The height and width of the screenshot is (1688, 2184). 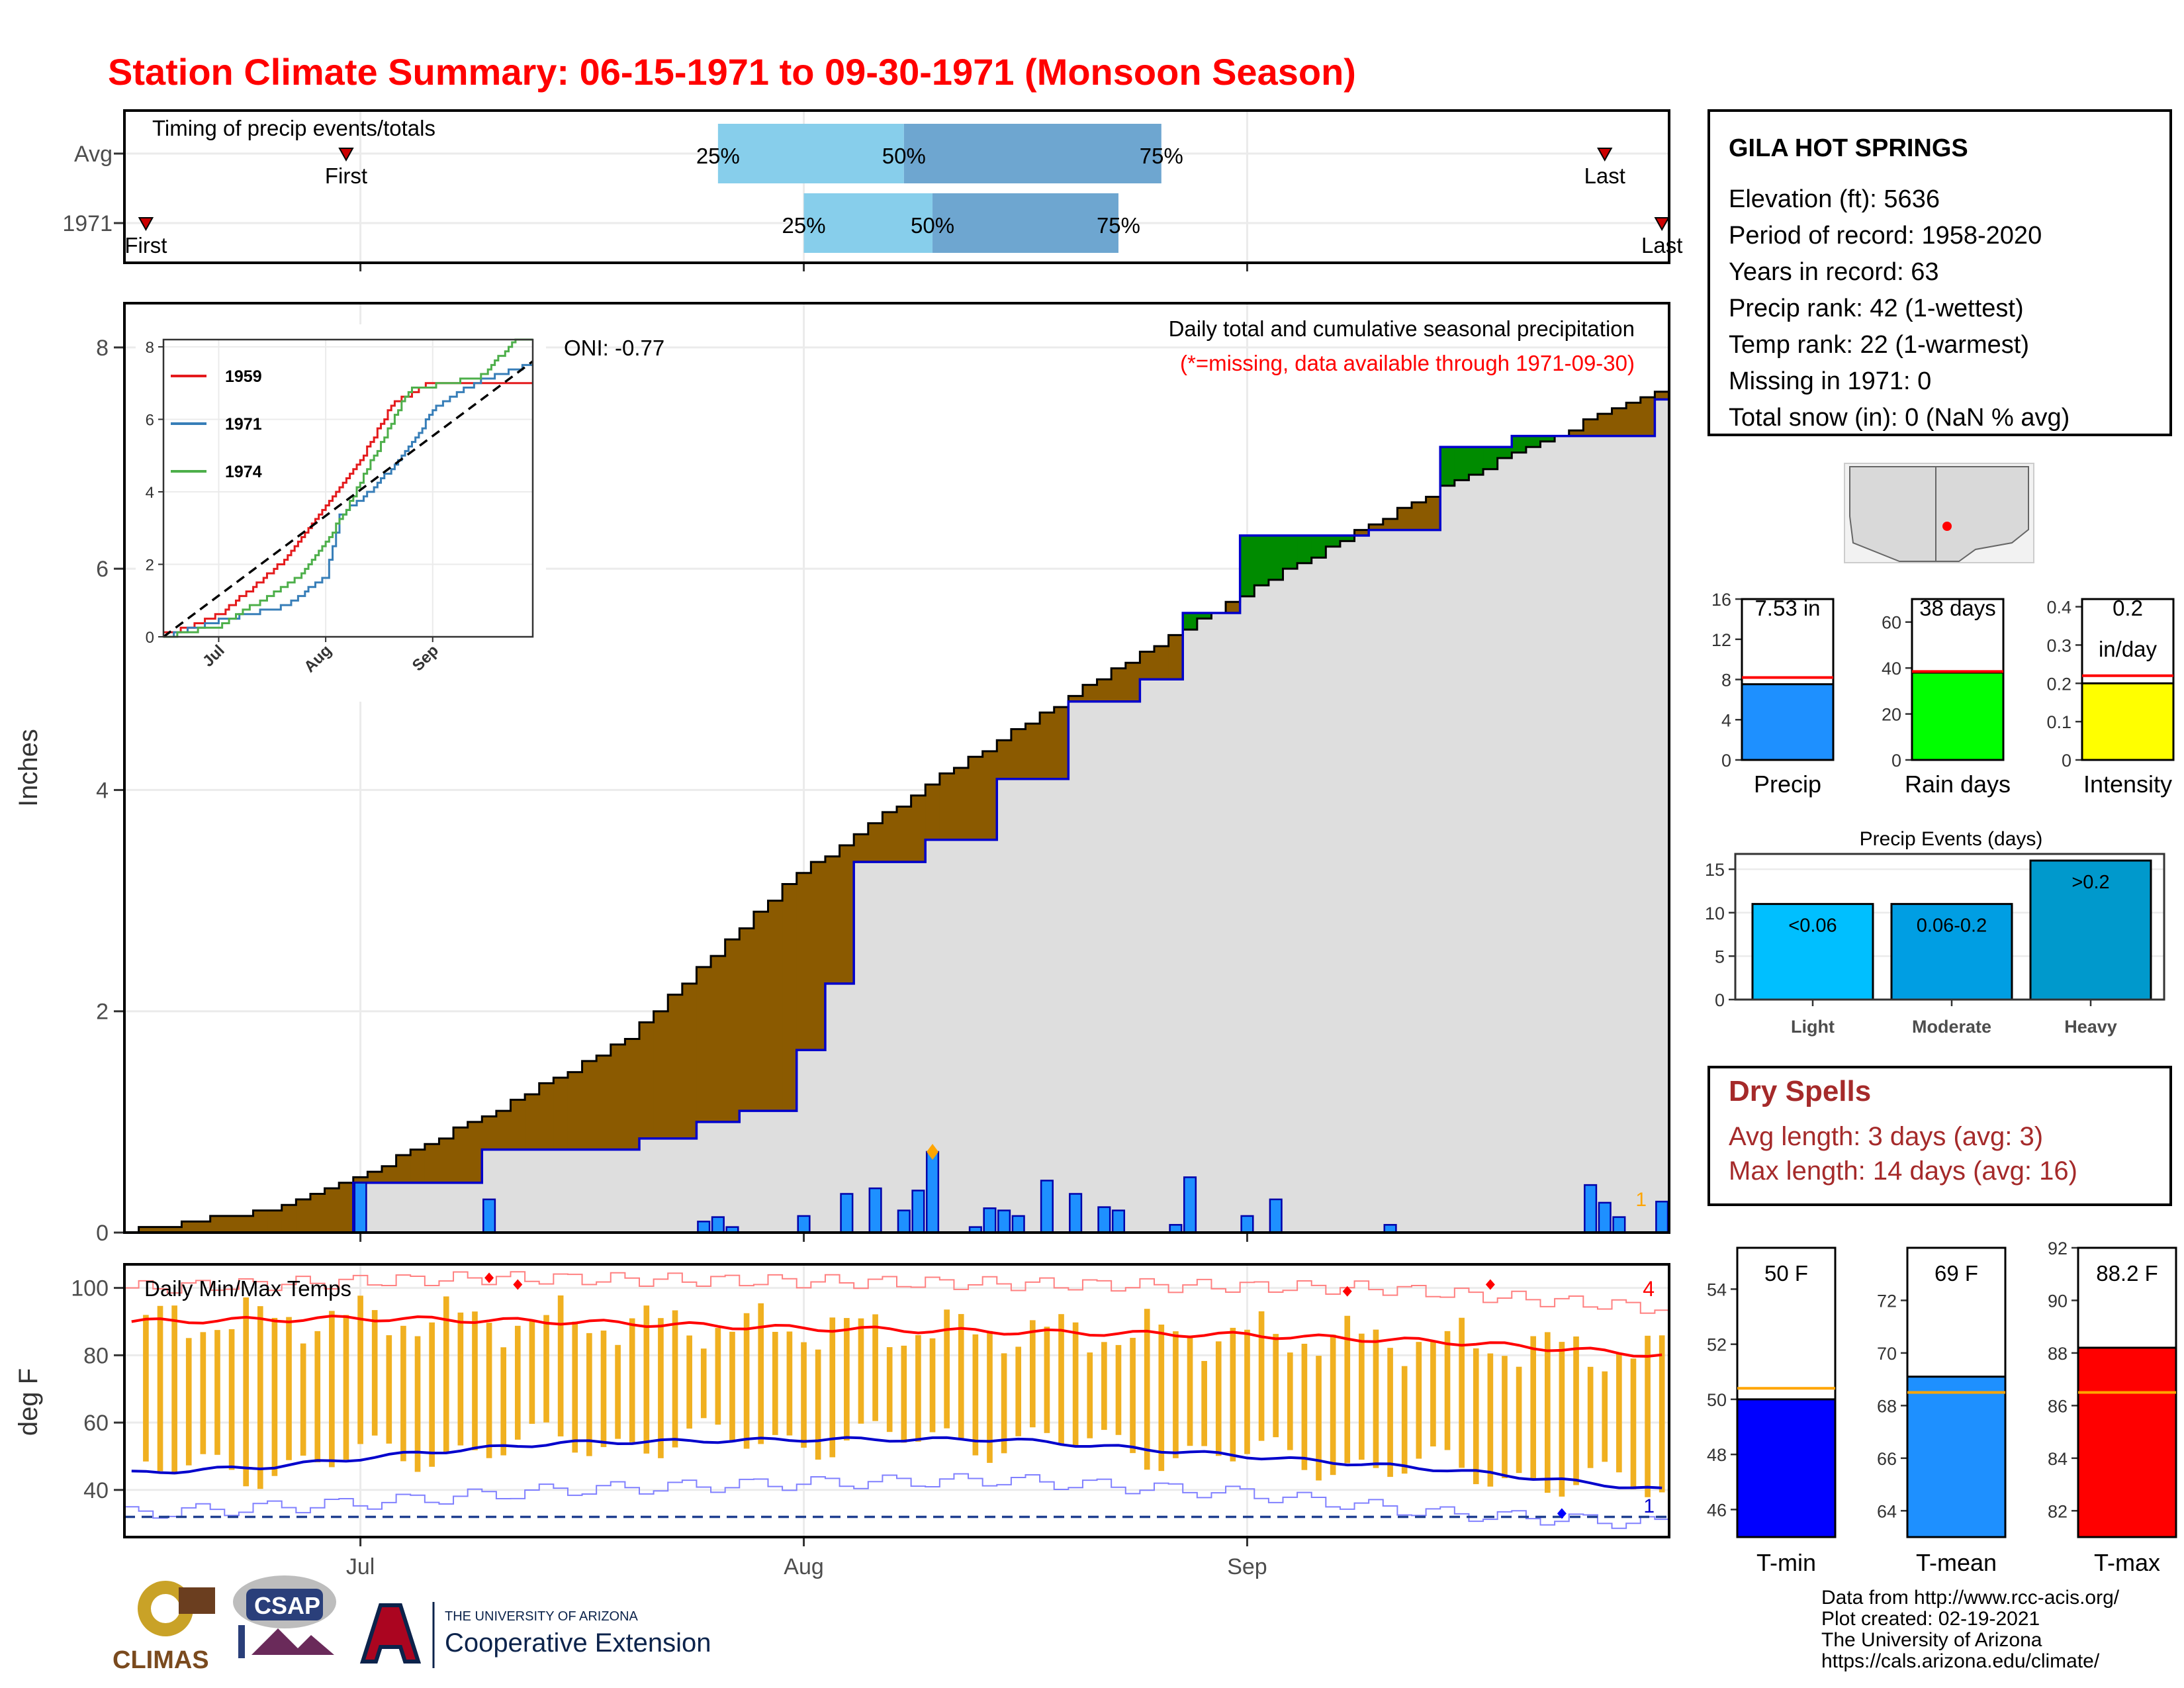 What do you see at coordinates (1951, 952) in the screenshot?
I see `precip-event-bar` at bounding box center [1951, 952].